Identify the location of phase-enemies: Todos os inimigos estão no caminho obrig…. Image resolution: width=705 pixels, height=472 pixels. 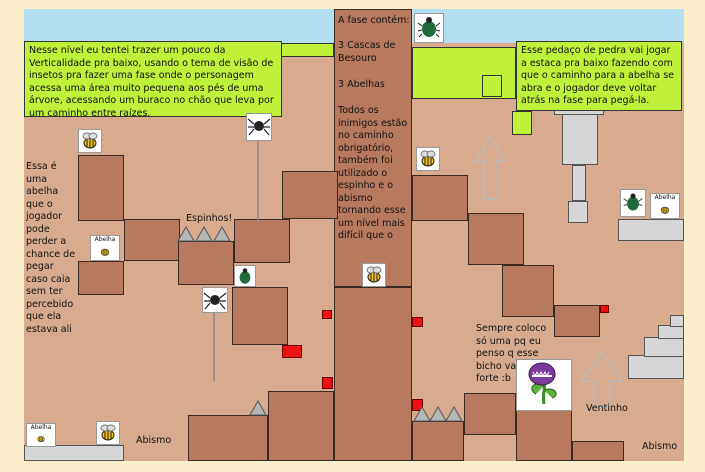
(373, 173).